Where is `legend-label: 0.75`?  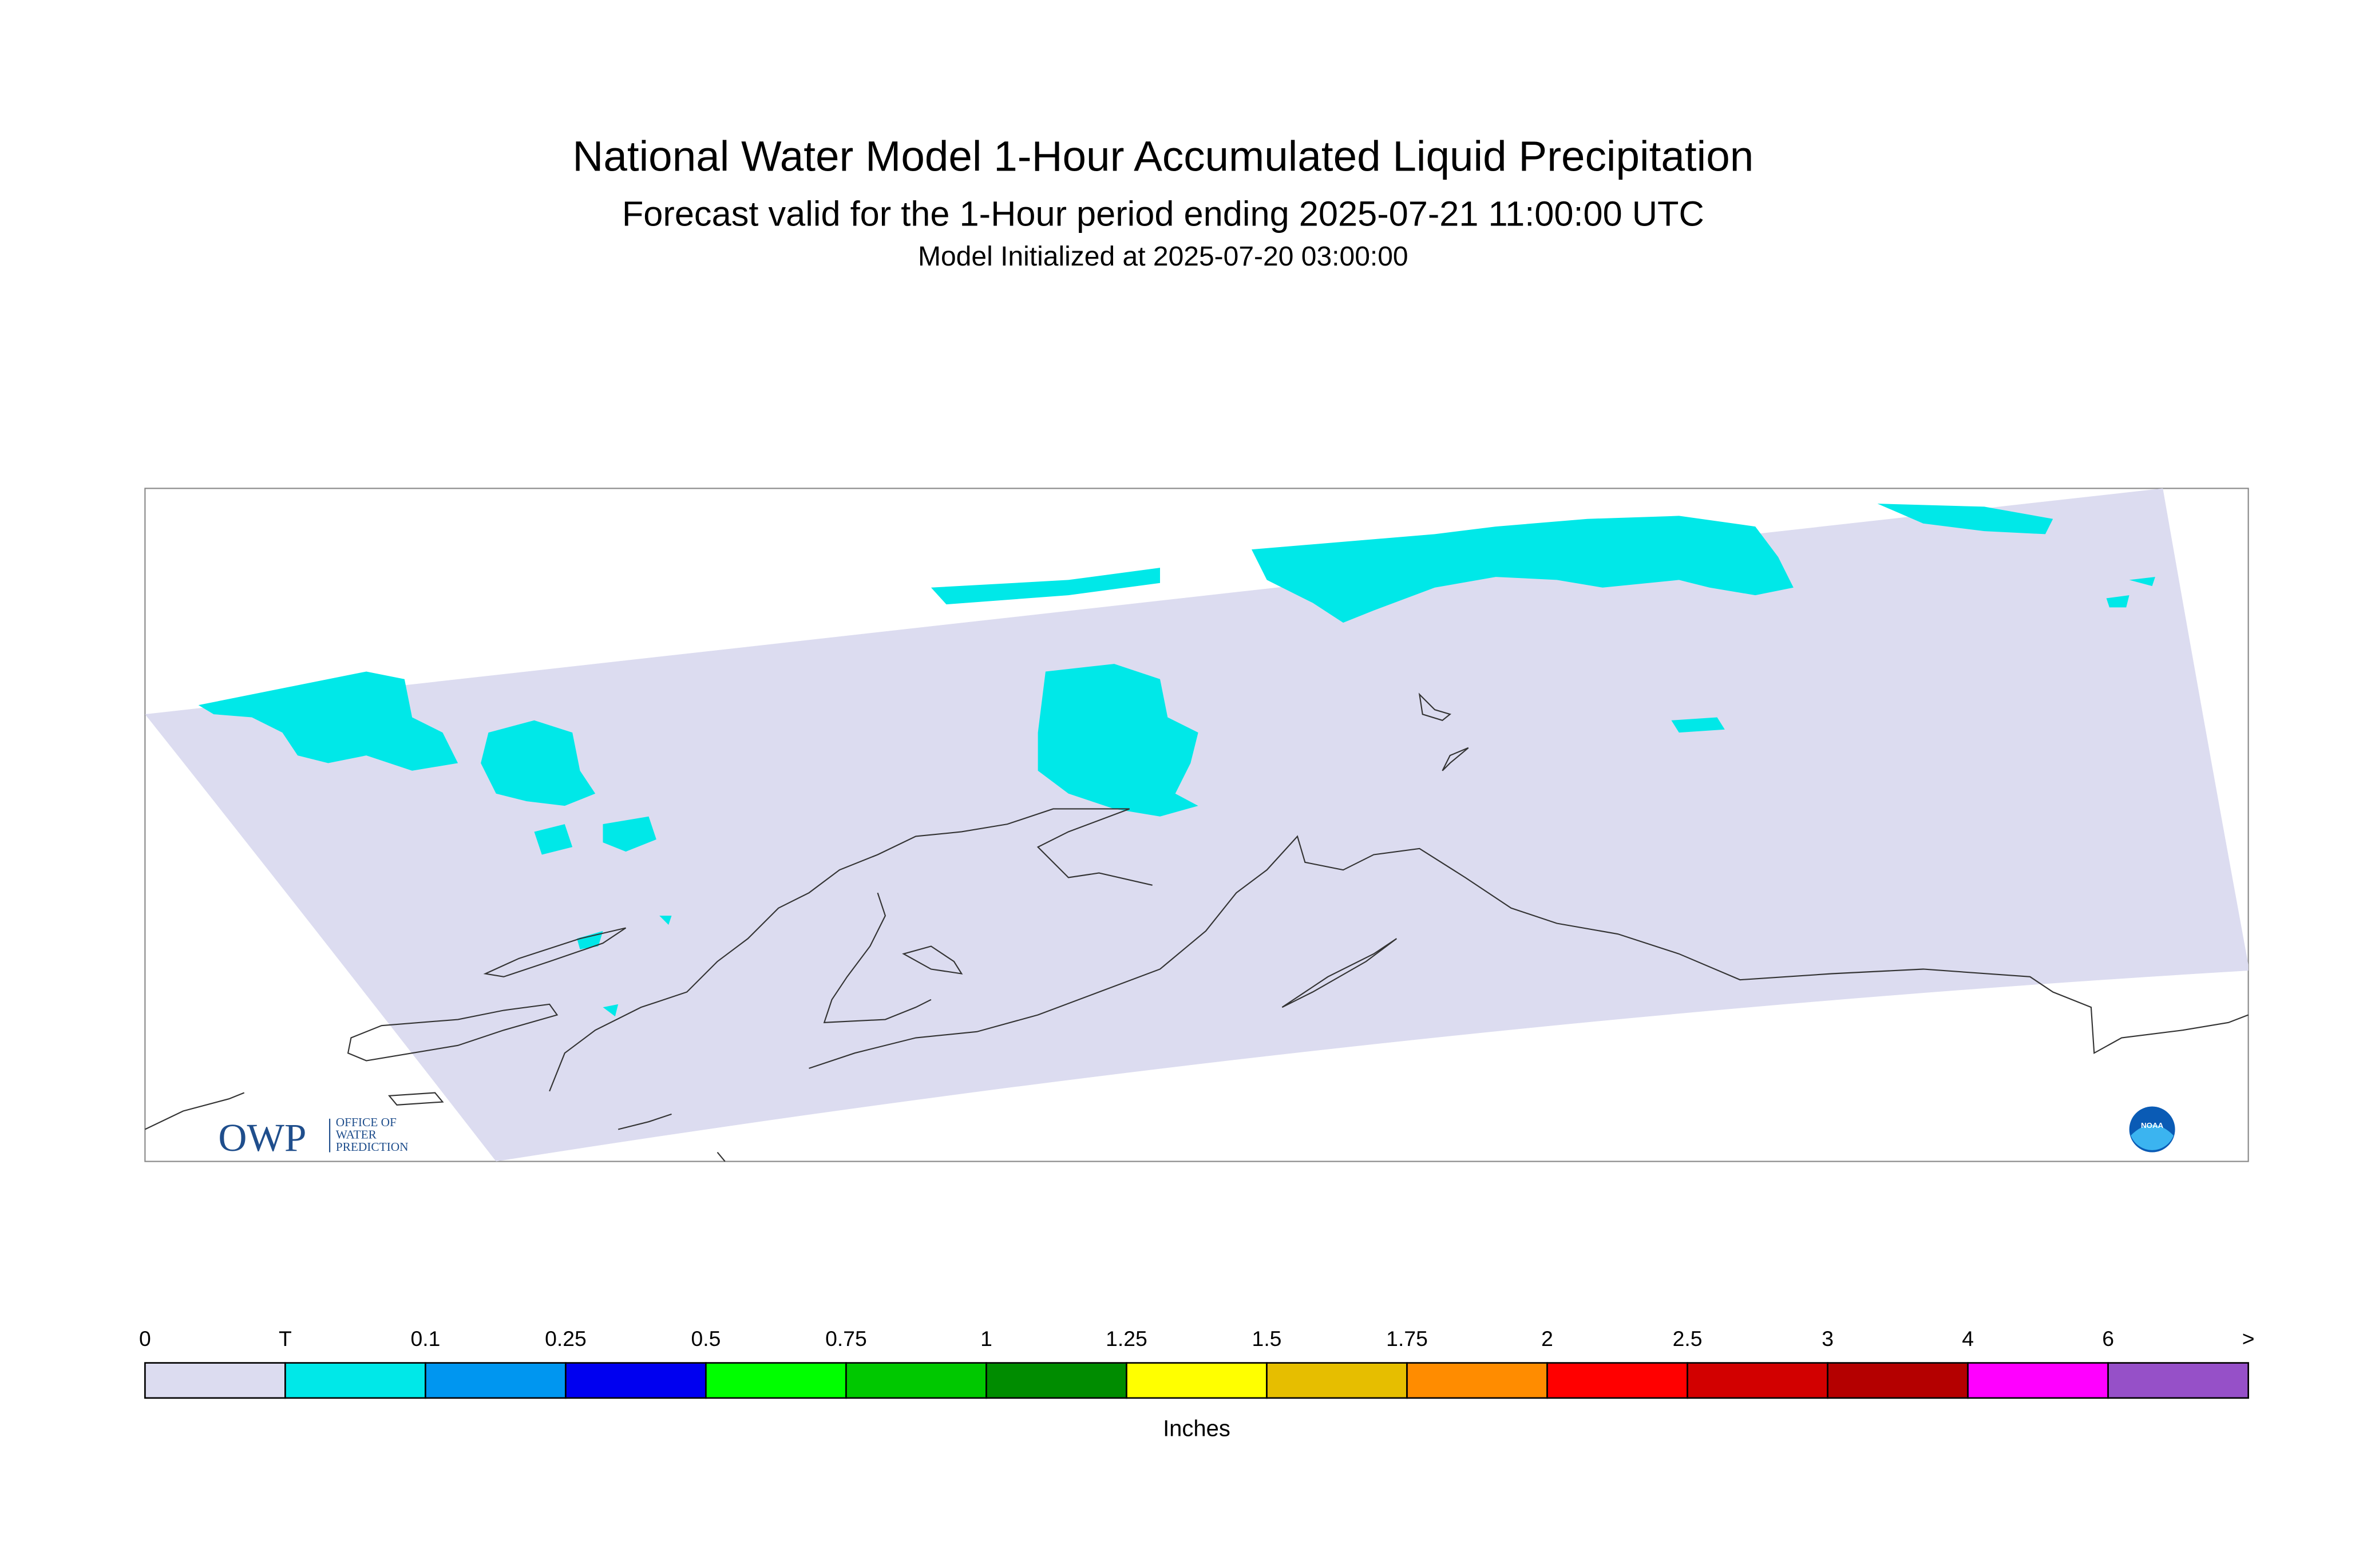
legend-label: 0.75 is located at coordinates (846, 1339).